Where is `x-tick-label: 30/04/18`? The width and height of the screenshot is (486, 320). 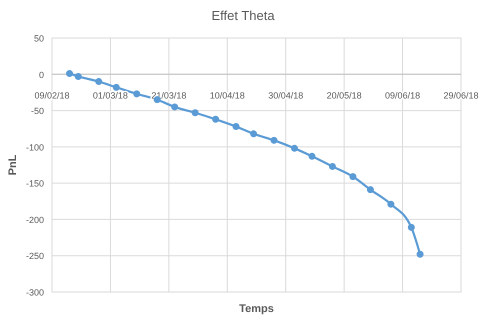
x-tick-label: 30/04/18 is located at coordinates (286, 95).